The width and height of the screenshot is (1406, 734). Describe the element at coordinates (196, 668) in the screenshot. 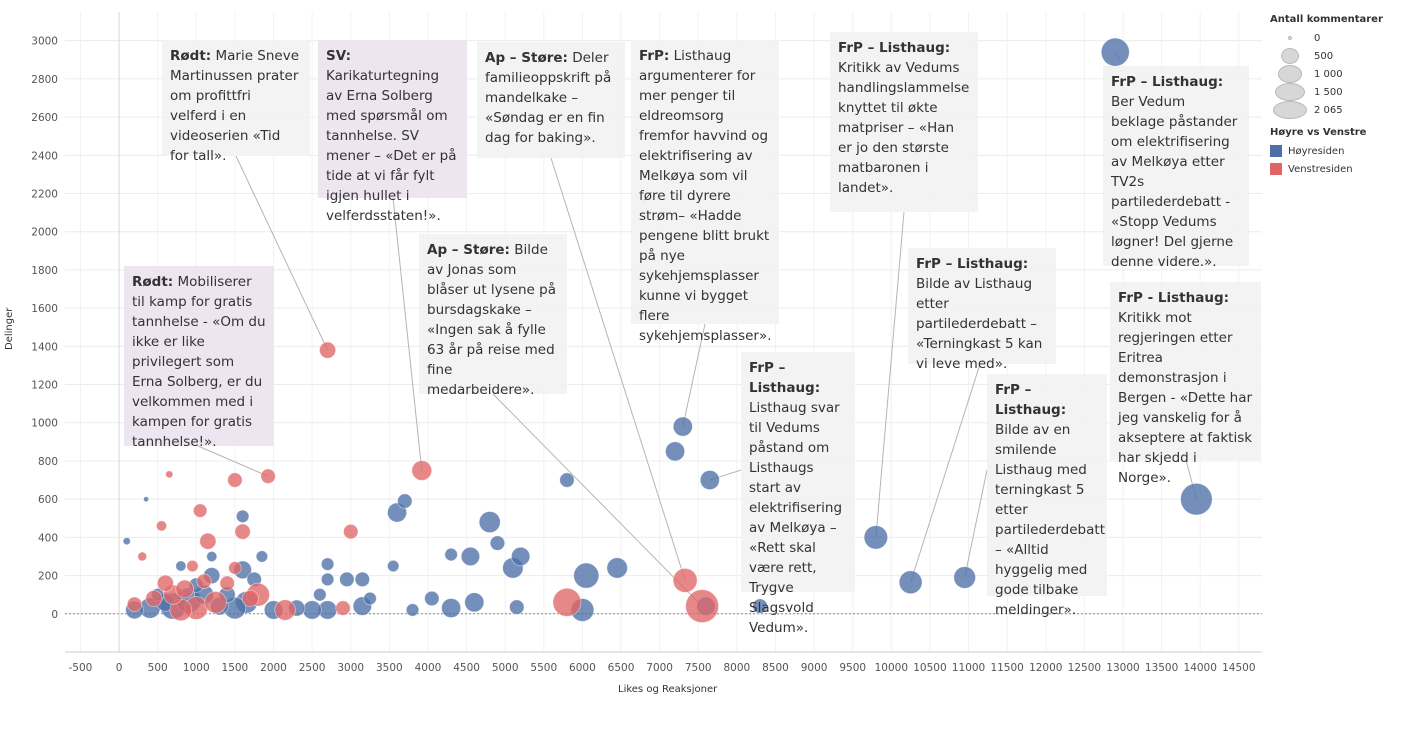

I see `x-tick-label: 1000` at that location.